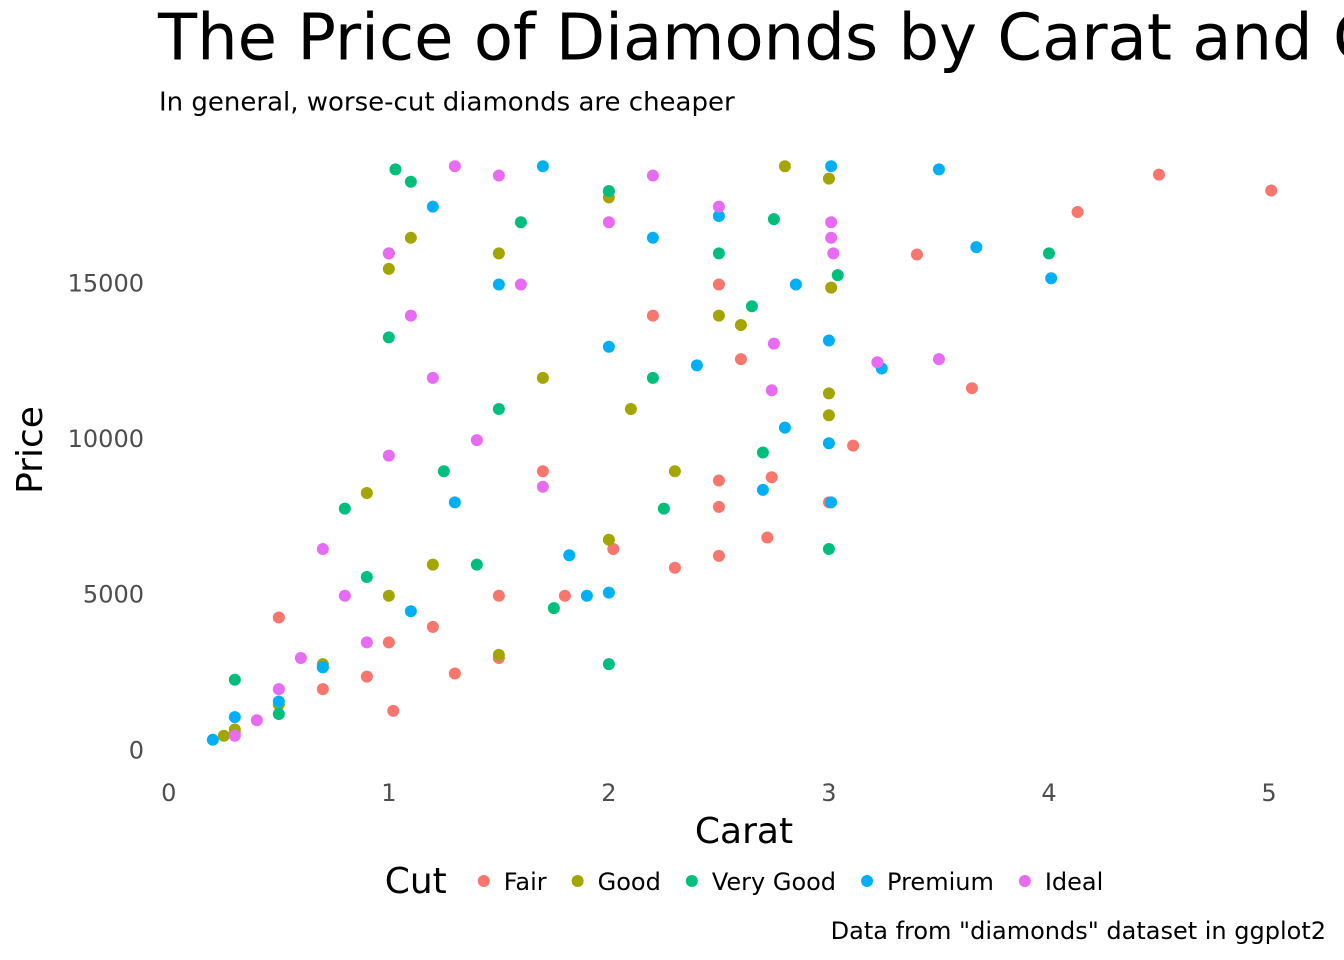 The height and width of the screenshot is (960, 1344). Describe the element at coordinates (774, 882) in the screenshot. I see `legend-label: Very Good` at that location.